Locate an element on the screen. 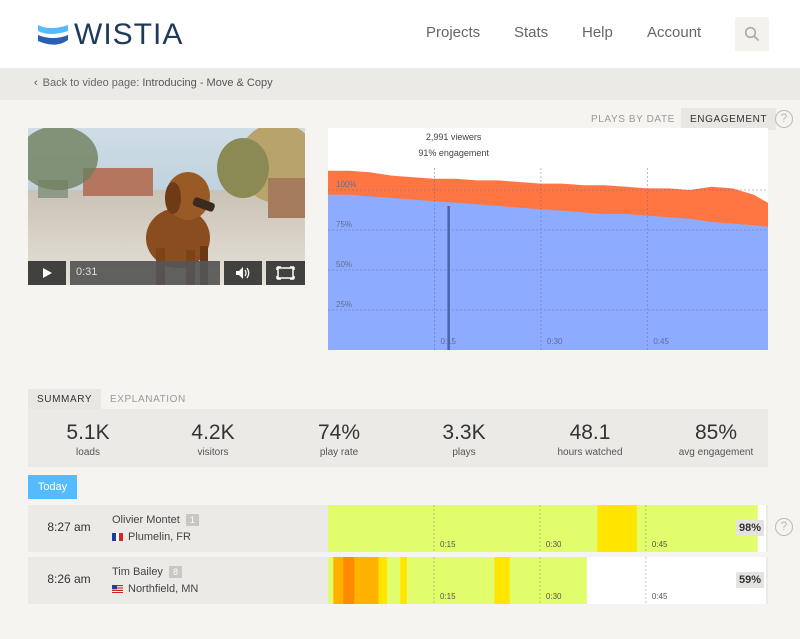 This screenshot has height=639, width=800. nav-account: Account is located at coordinates (674, 32).